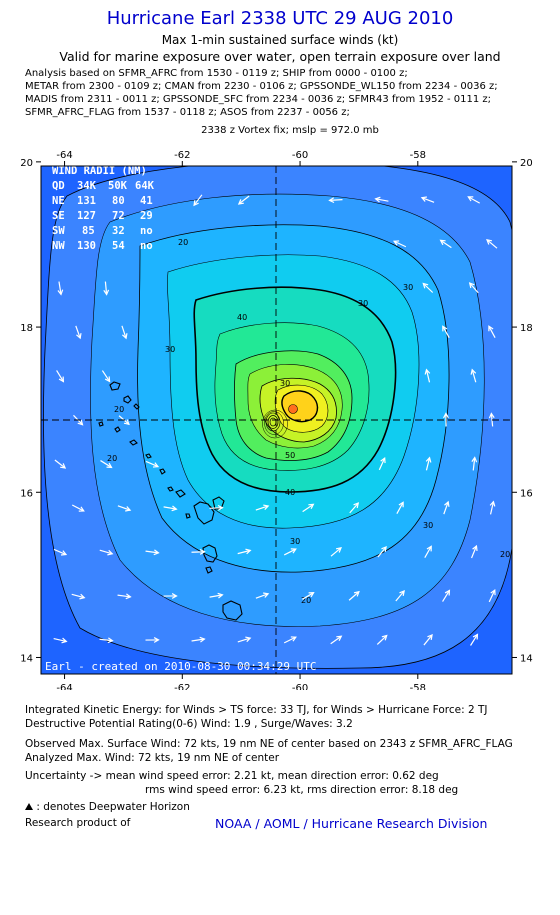  What do you see at coordinates (280, 40) in the screenshot?
I see `map-subtitle: Max 1-min sustained surface winds (kt)` at bounding box center [280, 40].